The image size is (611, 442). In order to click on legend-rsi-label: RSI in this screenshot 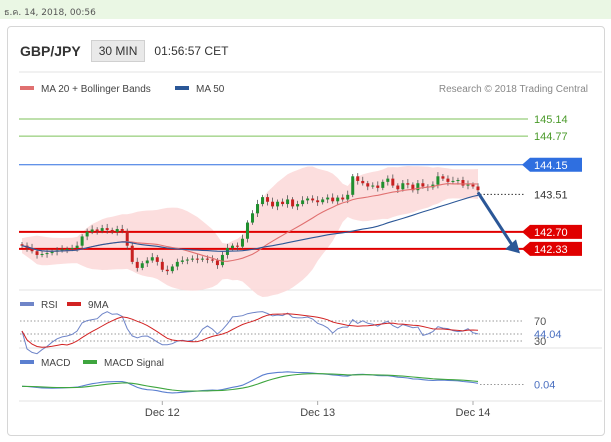, I will do `click(49, 305)`.